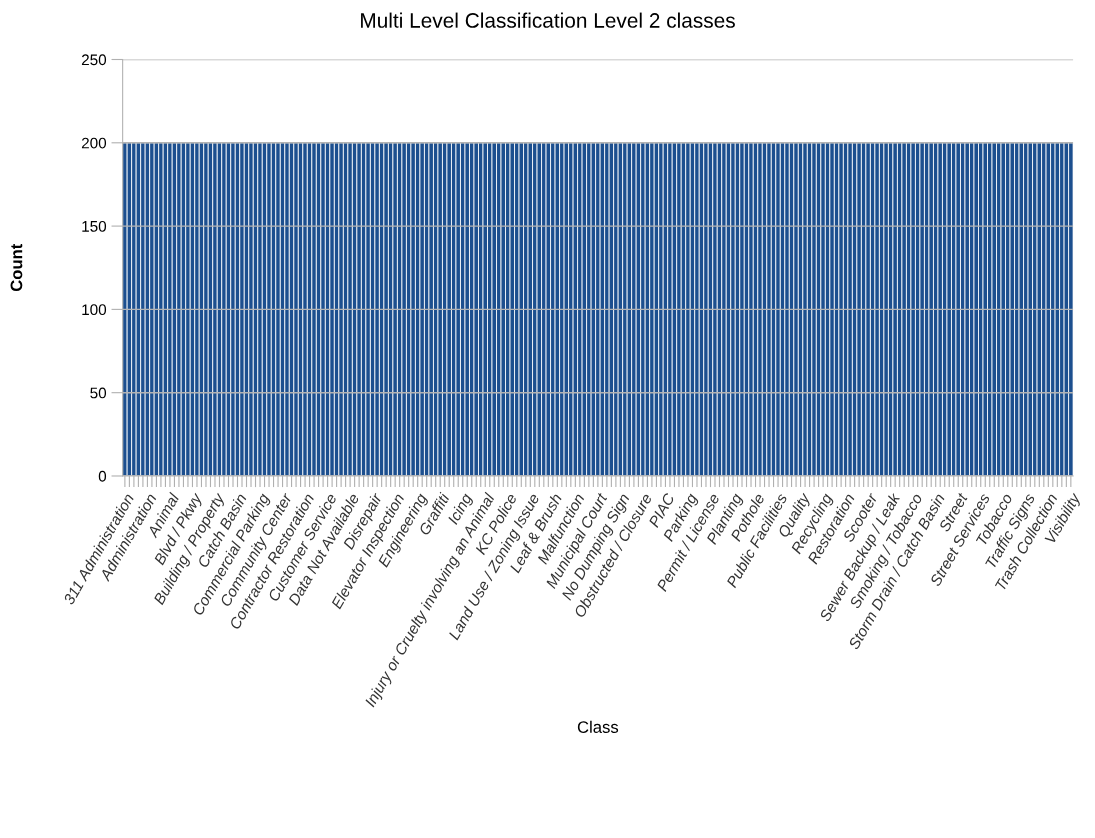 Image resolution: width=1095 pixels, height=838 pixels. Describe the element at coordinates (598, 726) in the screenshot. I see `x-axis-title: Class` at that location.